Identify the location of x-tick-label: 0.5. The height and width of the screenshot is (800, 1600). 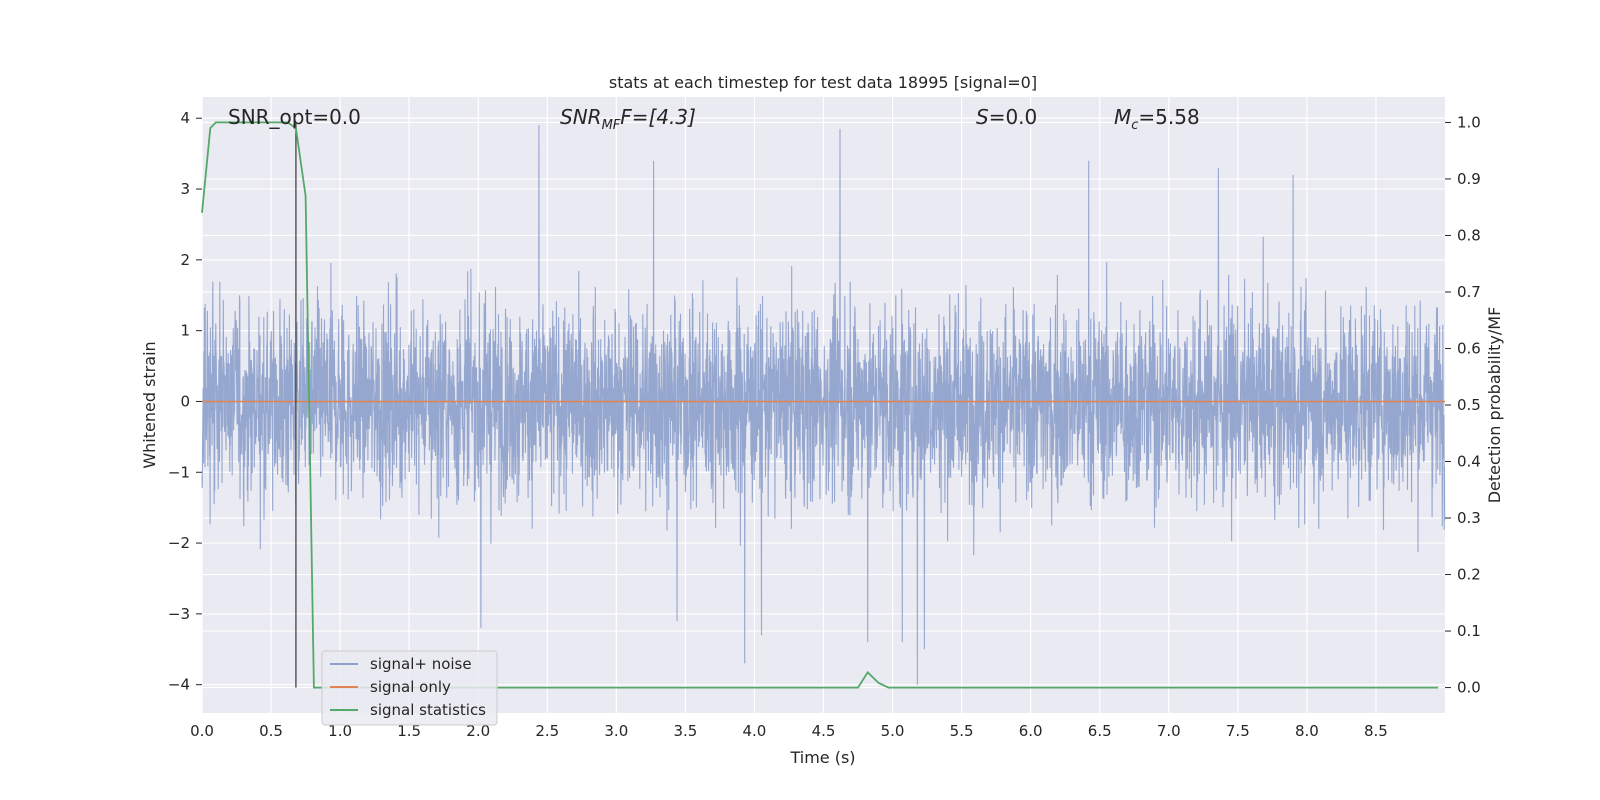
(271, 731).